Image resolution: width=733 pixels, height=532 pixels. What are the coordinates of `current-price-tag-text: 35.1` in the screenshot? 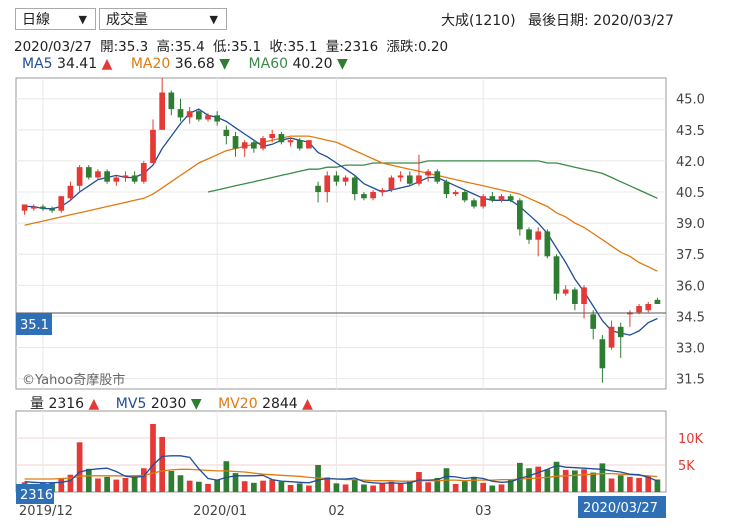 It's located at (34, 325).